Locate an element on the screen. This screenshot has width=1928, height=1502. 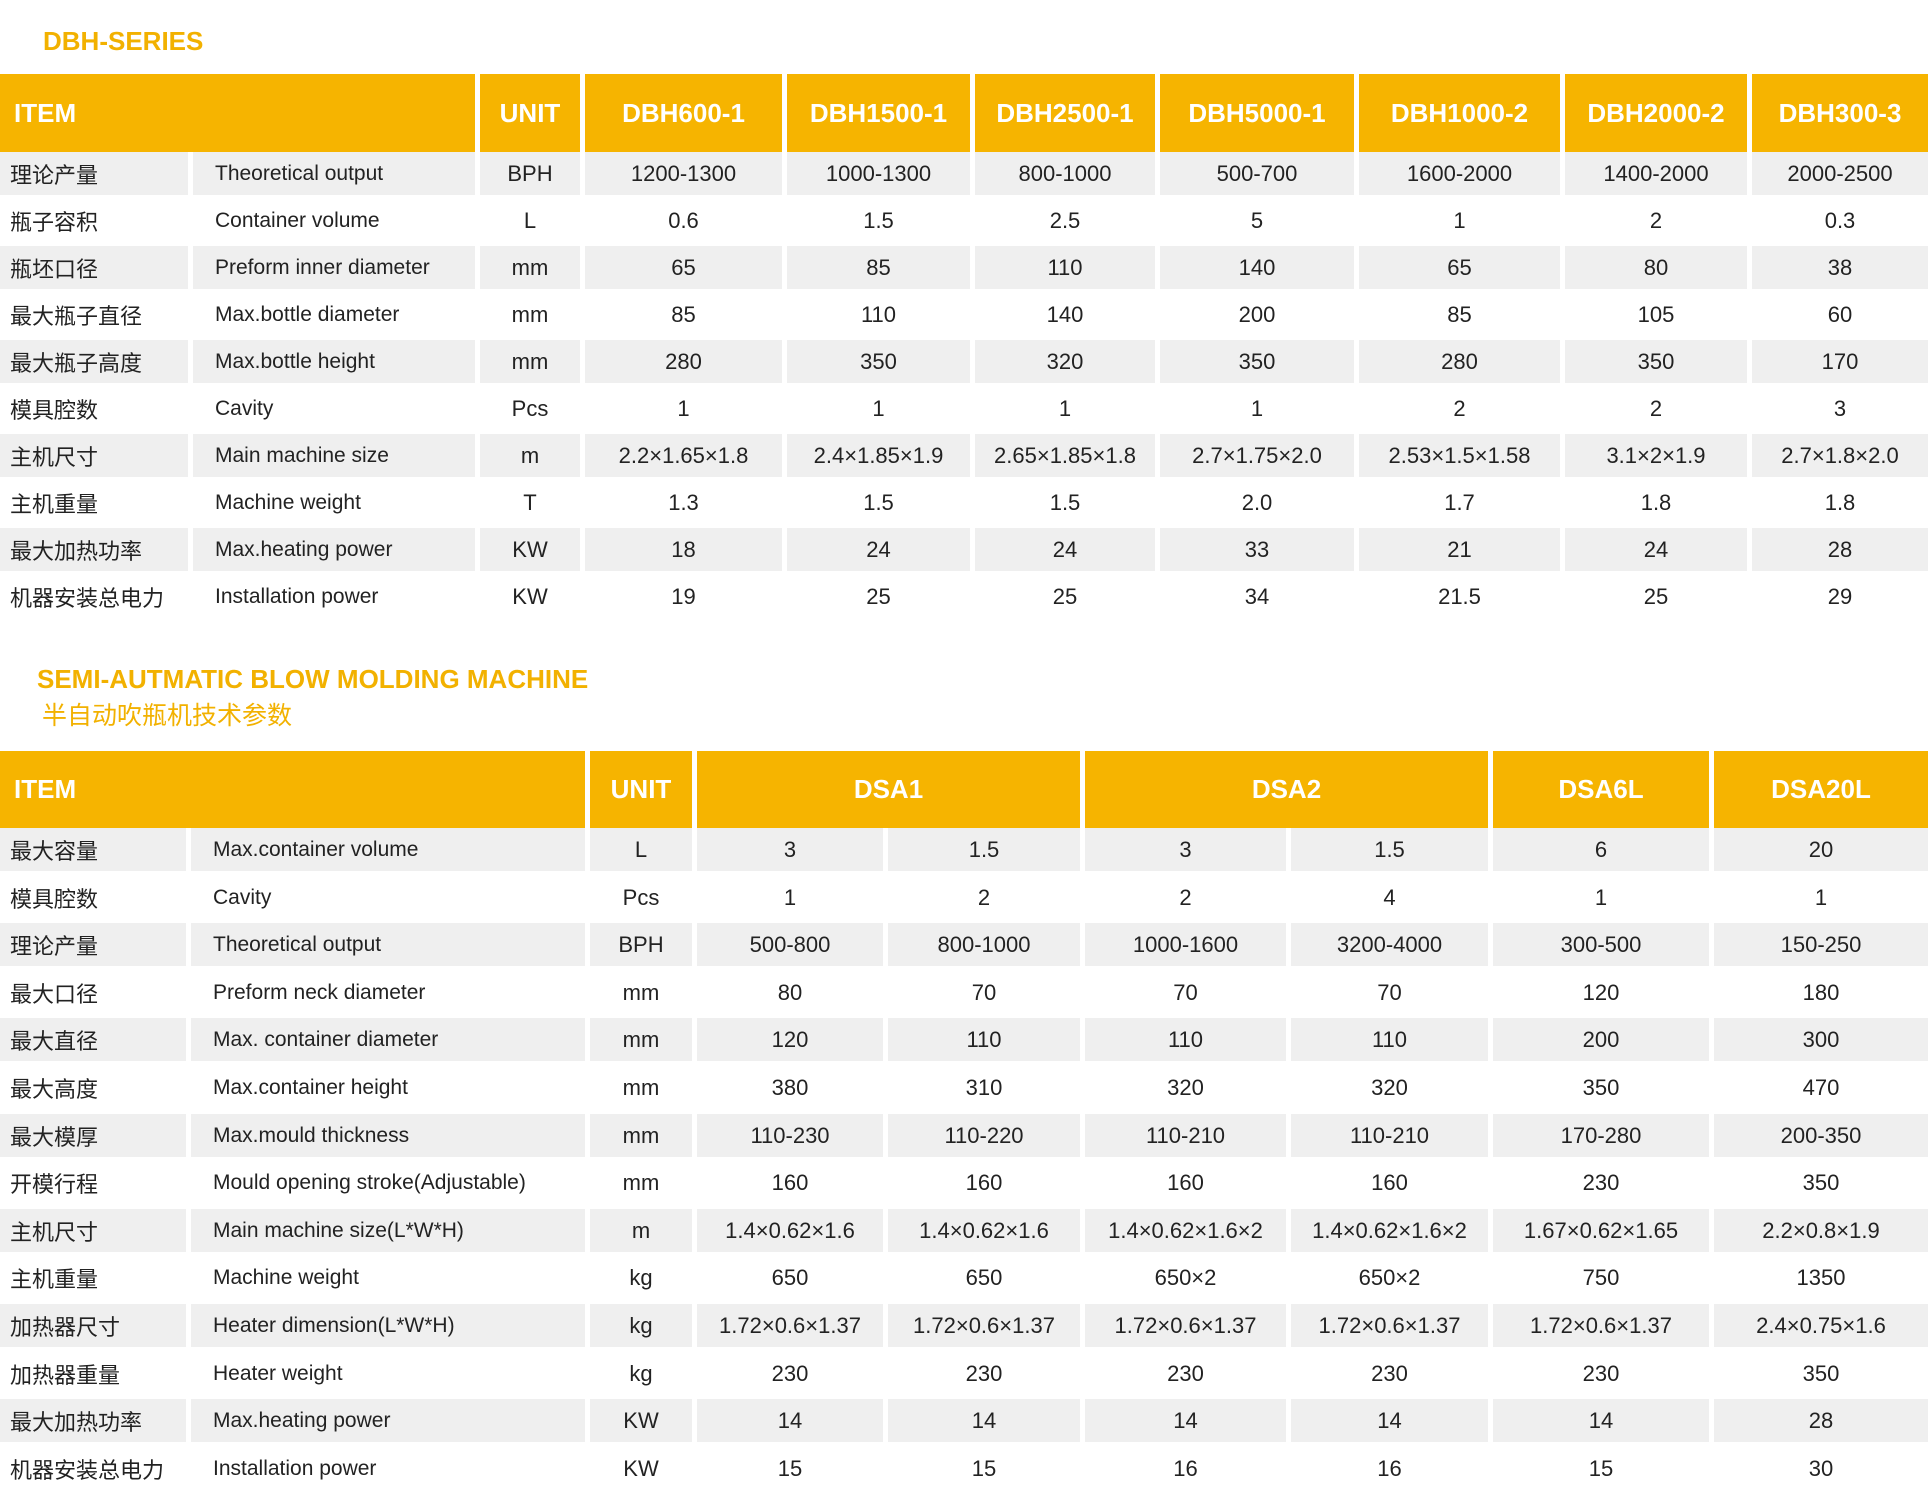
table-cell: 140 is located at coordinates (1257, 267).